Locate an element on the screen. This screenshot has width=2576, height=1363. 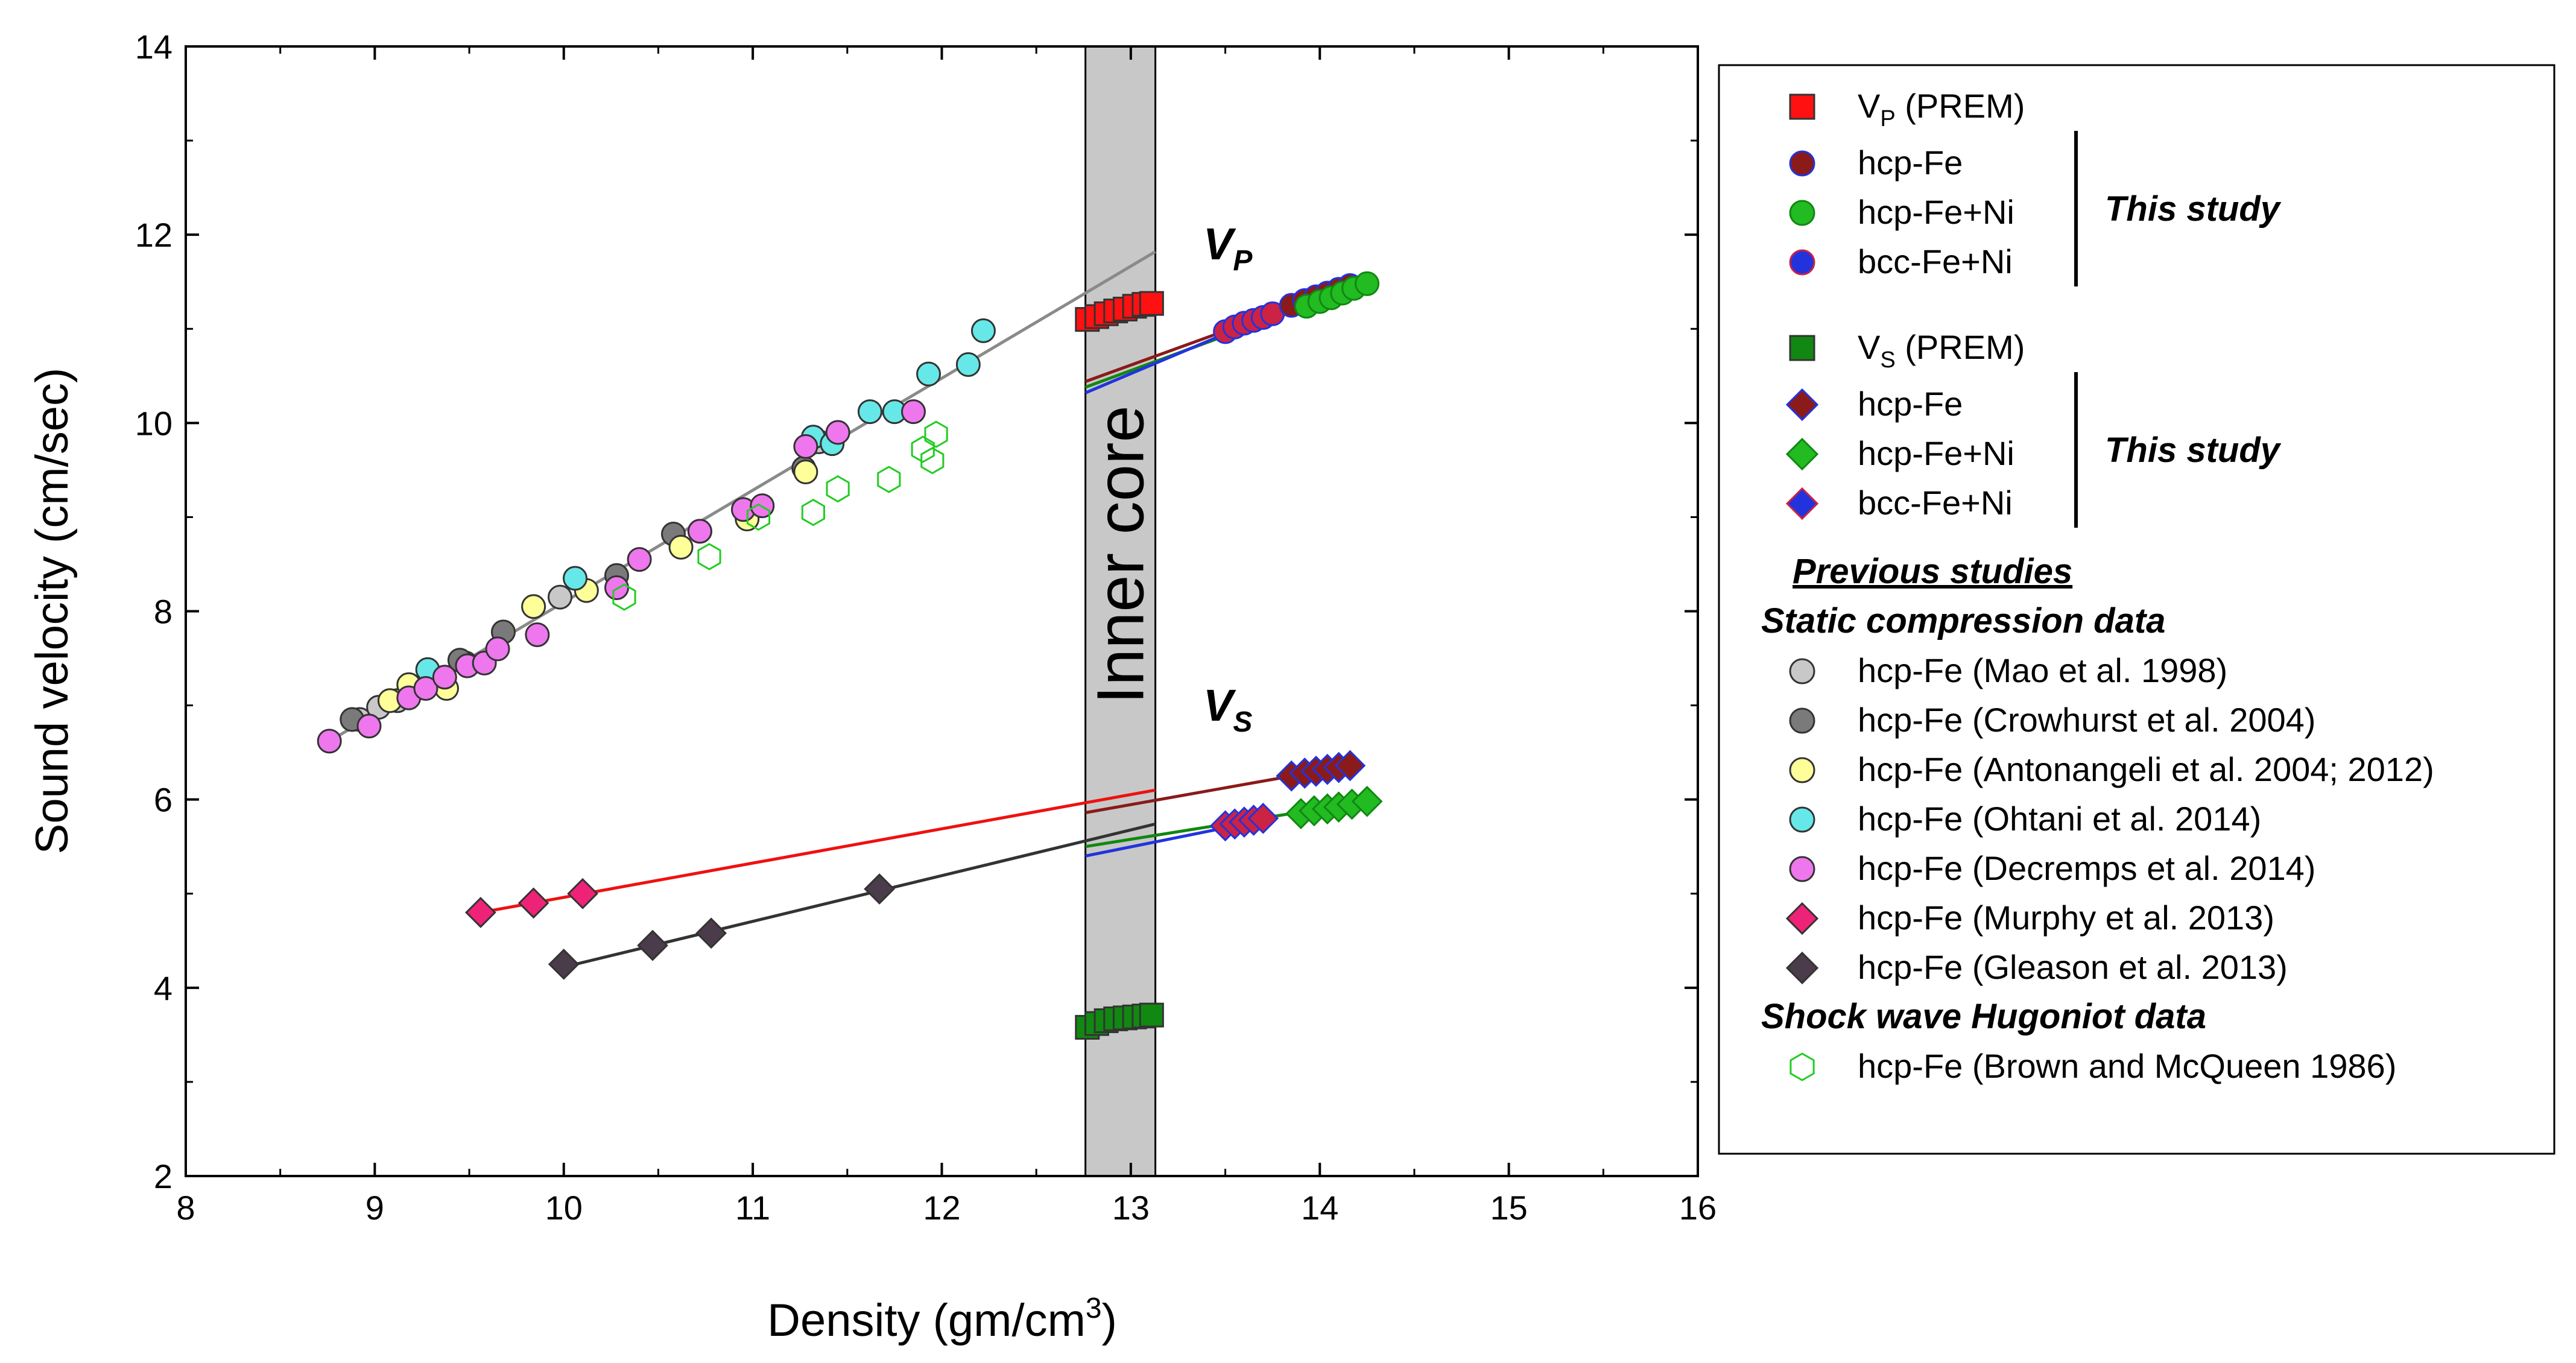
legend-group3-row2-marker is located at coordinates (1802, 503).